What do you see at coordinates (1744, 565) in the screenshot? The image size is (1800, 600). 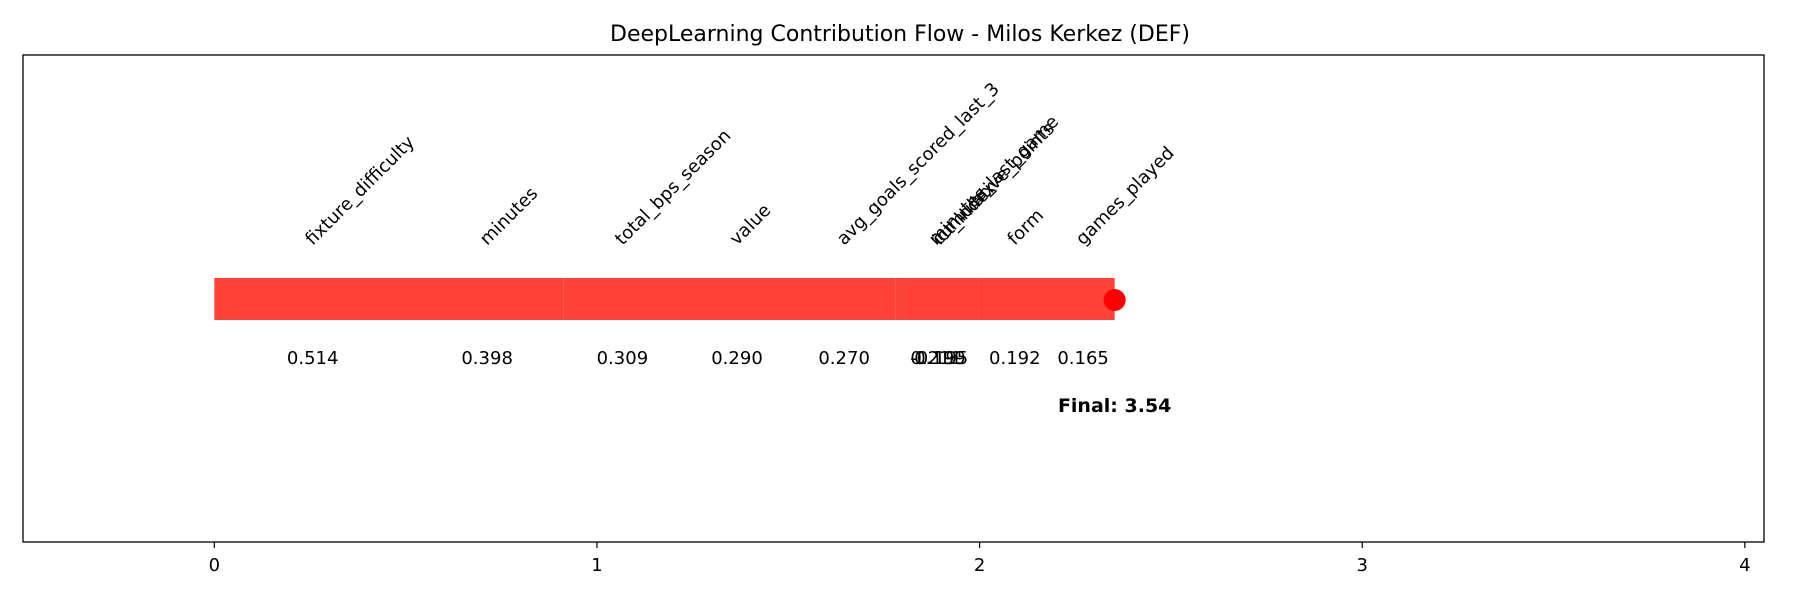 I see `x-tick-label: 4` at bounding box center [1744, 565].